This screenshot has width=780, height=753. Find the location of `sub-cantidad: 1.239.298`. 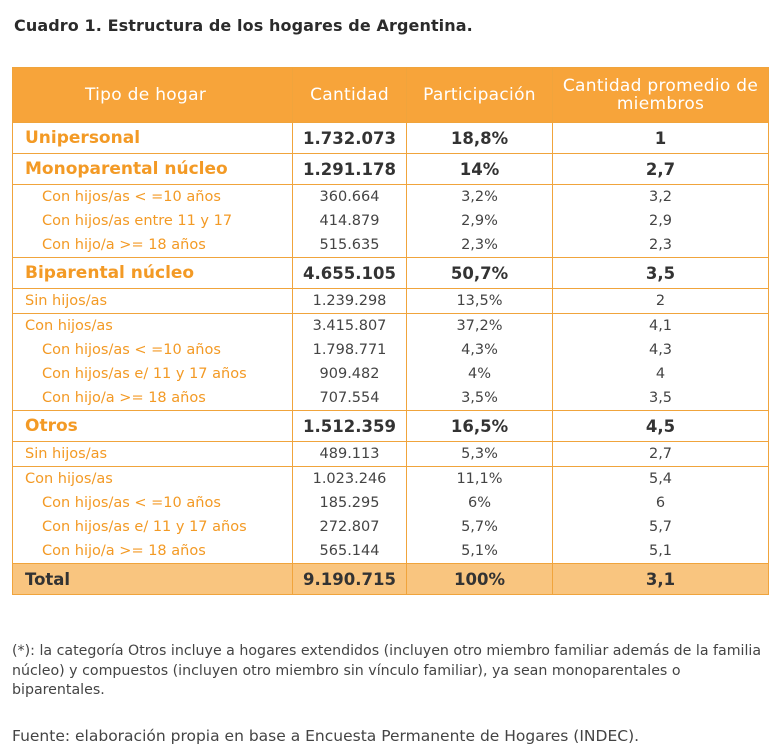

sub-cantidad: 1.239.298 is located at coordinates (349, 301).